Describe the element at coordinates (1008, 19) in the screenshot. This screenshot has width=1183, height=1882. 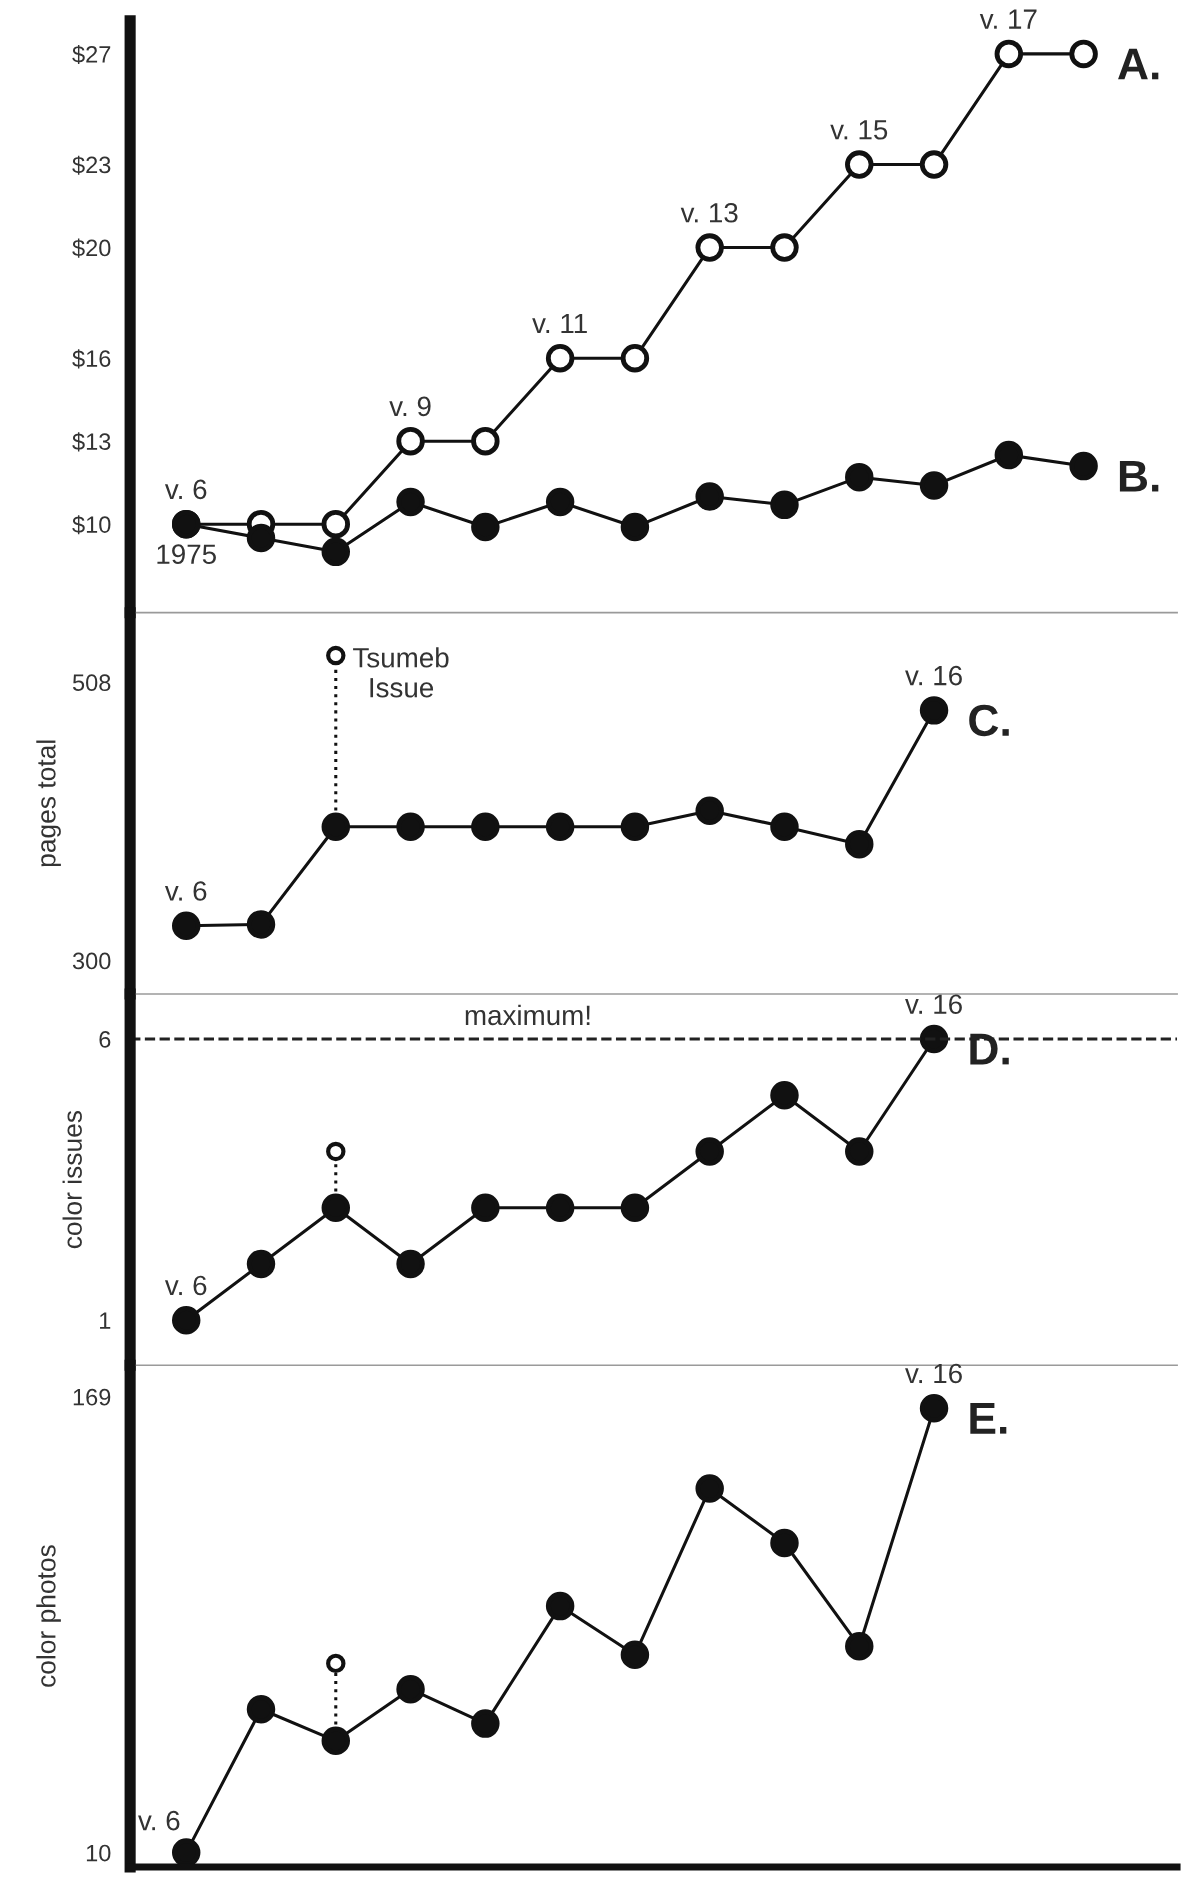
I see `annotation: v. 17` at that location.